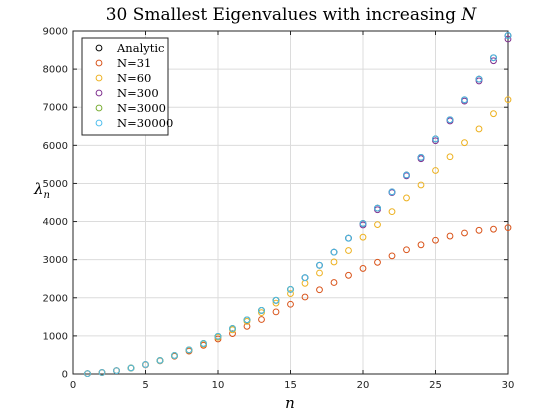 The image size is (560, 420). What do you see at coordinates (218, 385) in the screenshot?
I see `x-tick-label: 10` at bounding box center [218, 385].